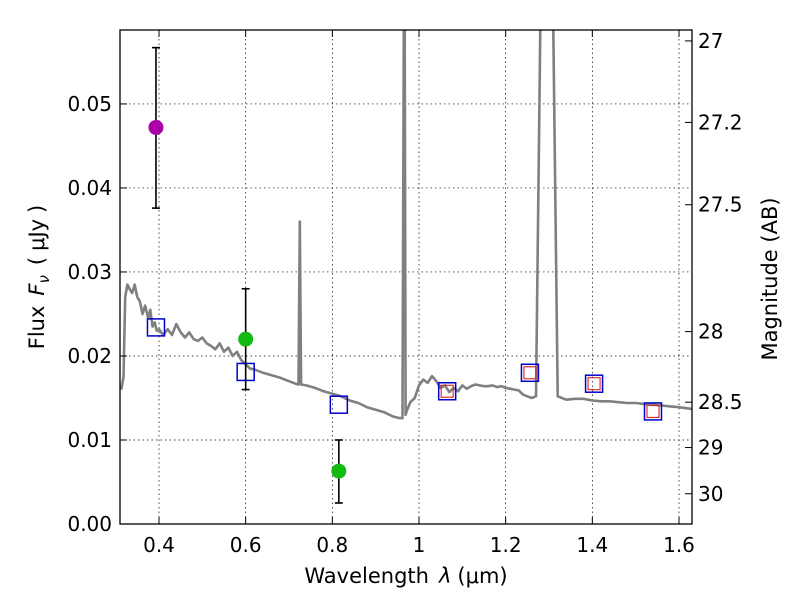 Image resolution: width=800 pixels, height=600 pixels. What do you see at coordinates (710, 494) in the screenshot?
I see `y2-tick-label: 30` at bounding box center [710, 494].